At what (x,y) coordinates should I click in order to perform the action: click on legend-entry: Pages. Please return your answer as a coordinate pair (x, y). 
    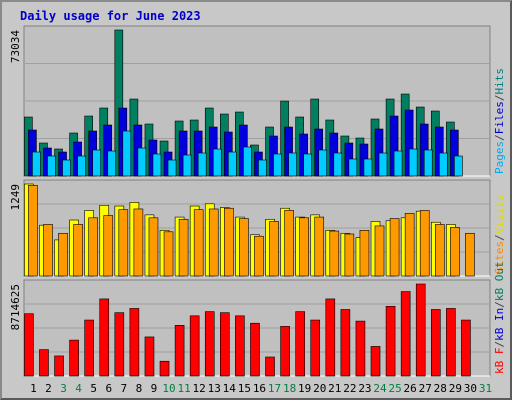
    Looking at the image, I should click on (499, 157).